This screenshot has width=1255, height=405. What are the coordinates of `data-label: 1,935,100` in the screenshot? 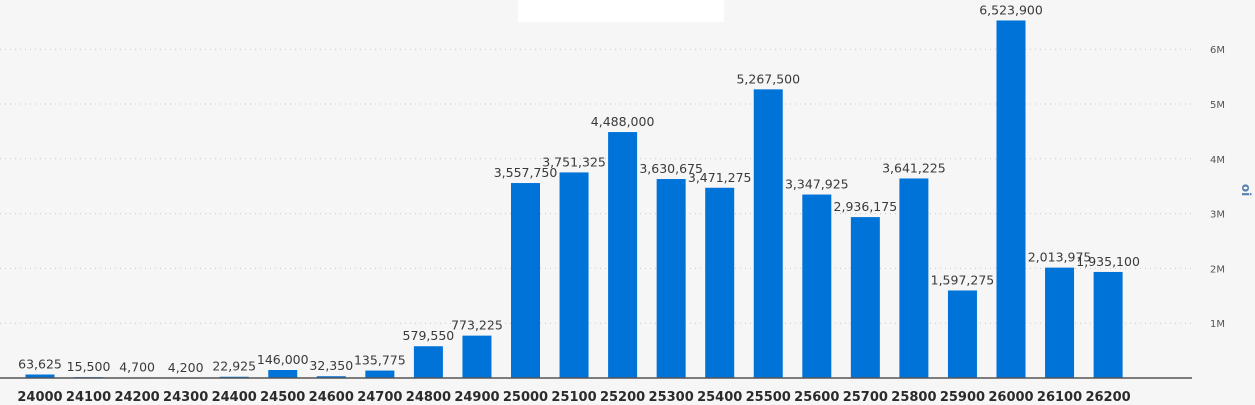 It's located at (1108, 261).